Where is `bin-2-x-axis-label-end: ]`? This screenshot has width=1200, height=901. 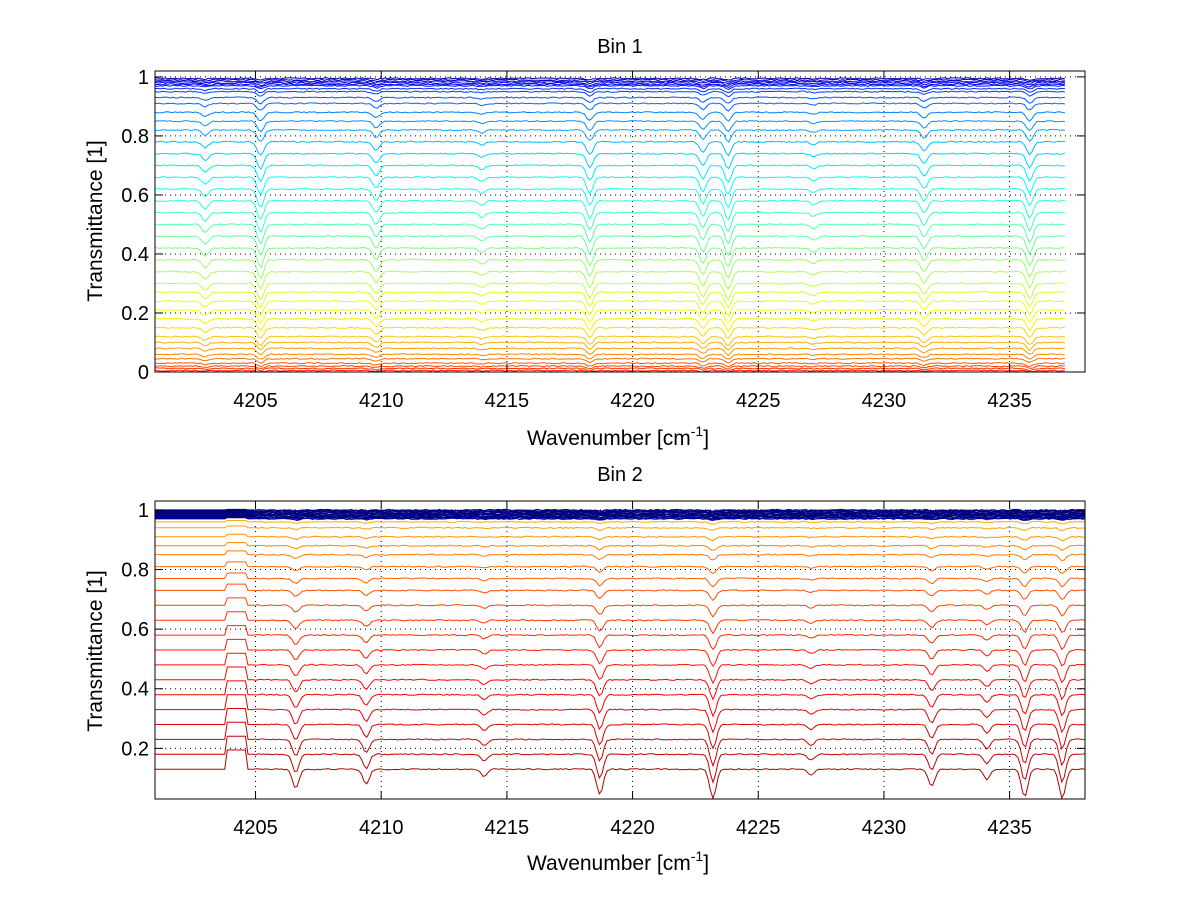 bin-2-x-axis-label-end: ] is located at coordinates (706, 863).